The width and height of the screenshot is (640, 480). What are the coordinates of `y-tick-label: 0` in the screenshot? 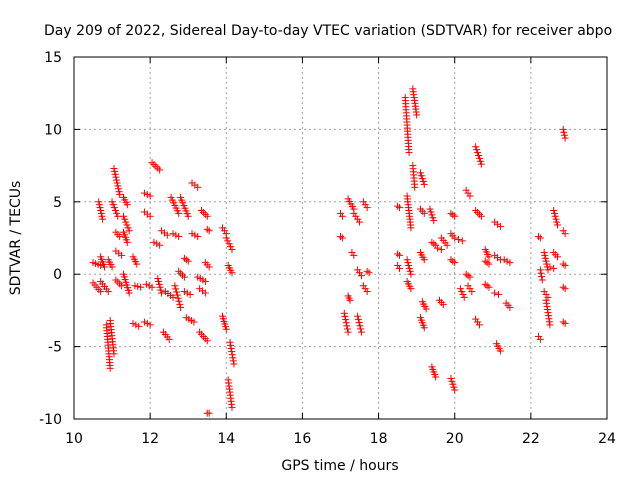 It's located at (57, 275).